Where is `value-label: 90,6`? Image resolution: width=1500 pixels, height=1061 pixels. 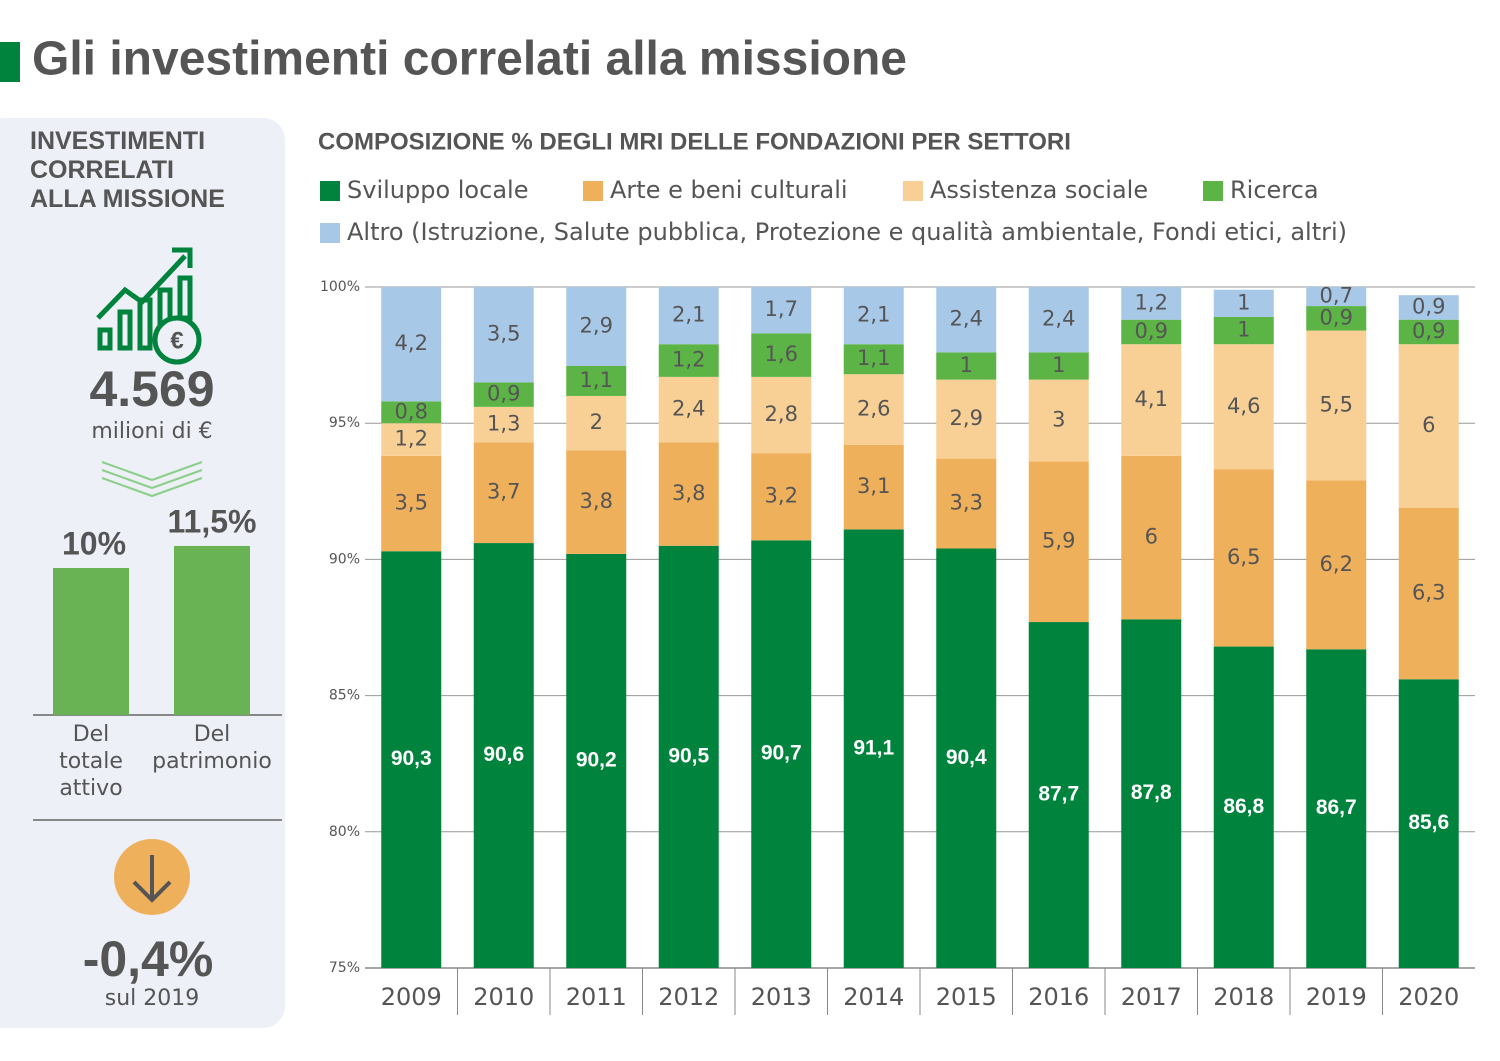 value-label: 90,6 is located at coordinates (503, 754).